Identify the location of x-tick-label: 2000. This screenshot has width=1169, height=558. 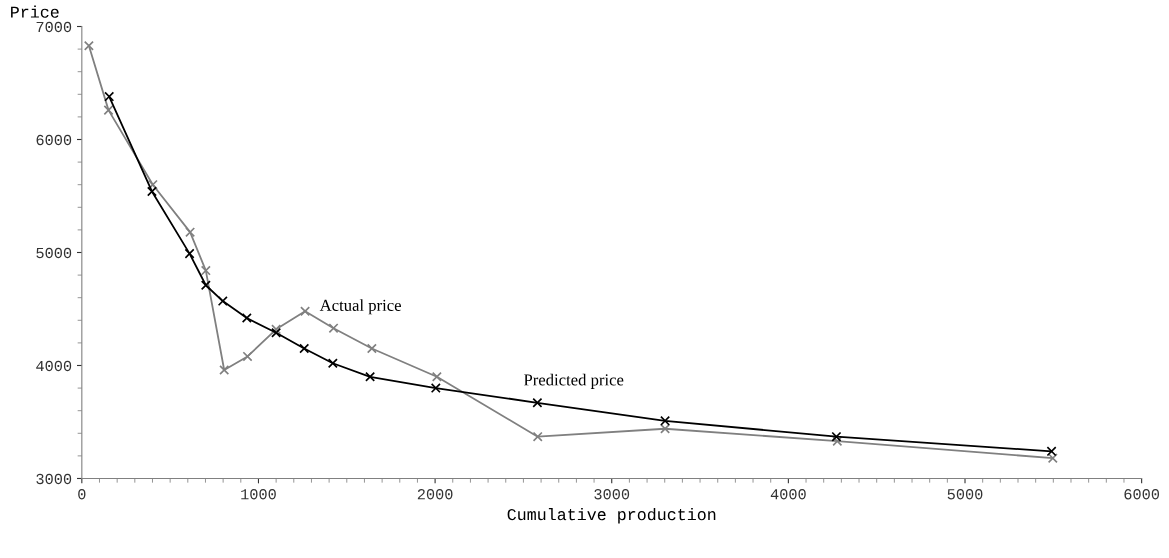
(435, 494).